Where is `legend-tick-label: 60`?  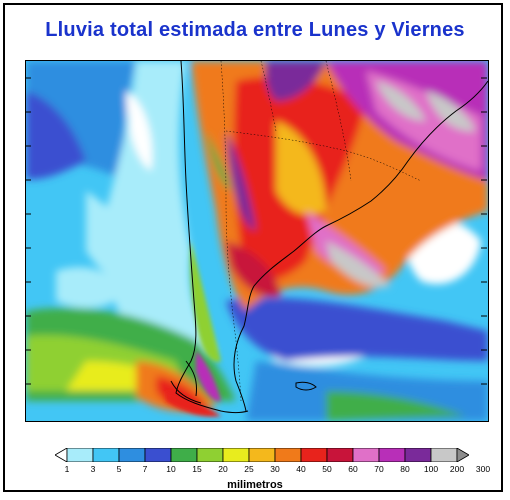 legend-tick-label: 60 is located at coordinates (353, 469).